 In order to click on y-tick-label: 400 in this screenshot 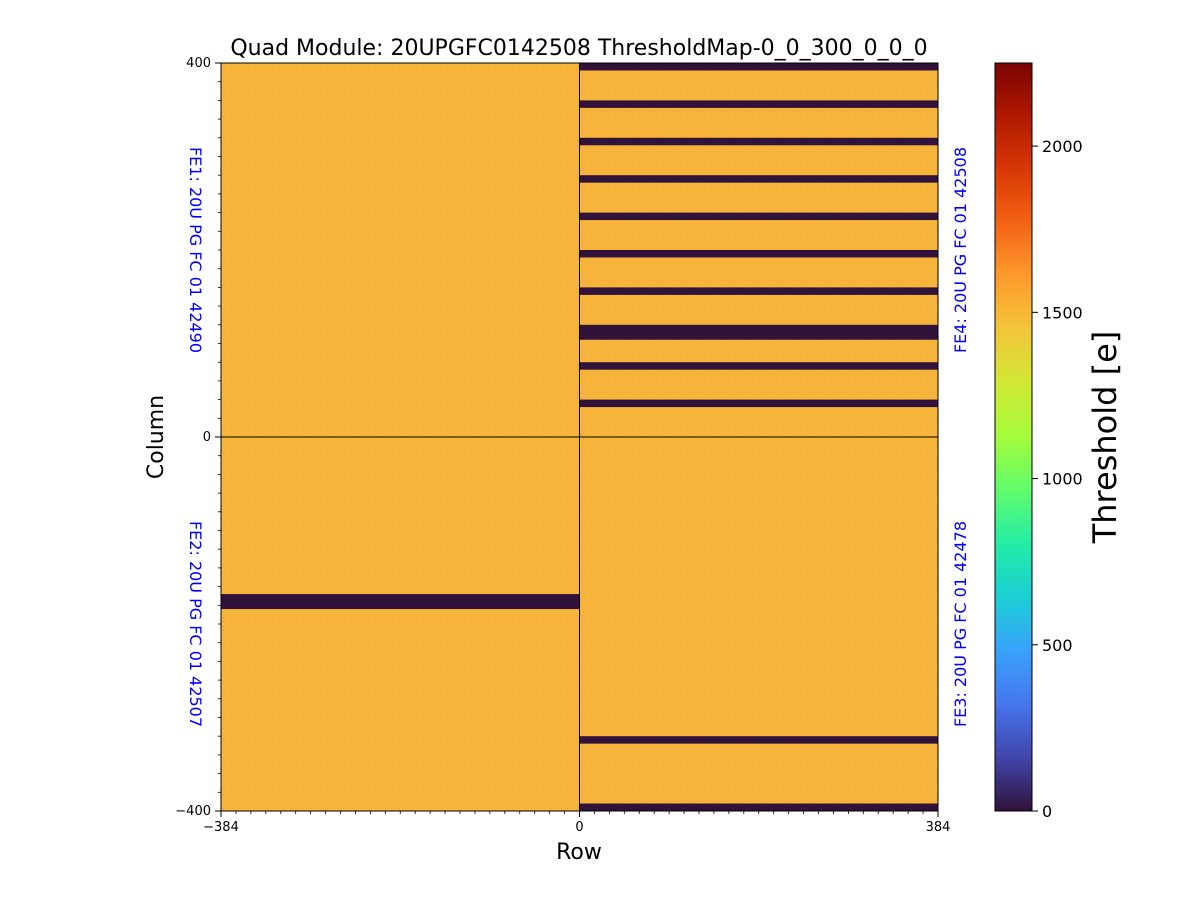, I will do `click(198, 63)`.